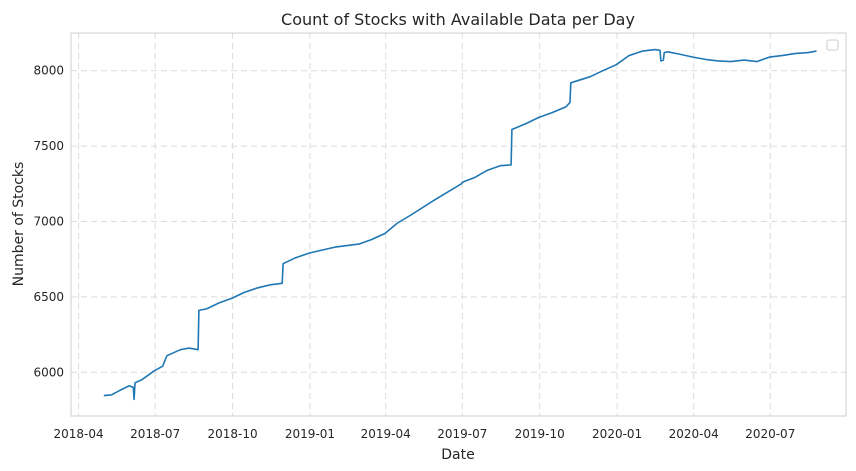 Image resolution: width=856 pixels, height=471 pixels. I want to click on y-tick-label: 6000, so click(48, 372).